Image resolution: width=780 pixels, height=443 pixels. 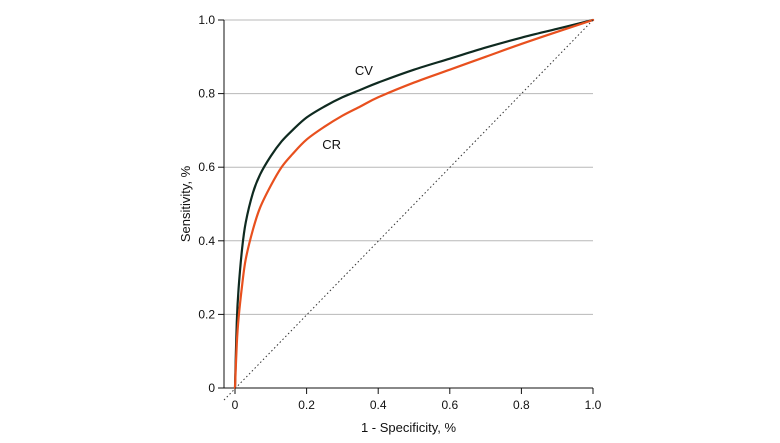 What do you see at coordinates (211, 388) in the screenshot?
I see `y-tick-label: 0` at bounding box center [211, 388].